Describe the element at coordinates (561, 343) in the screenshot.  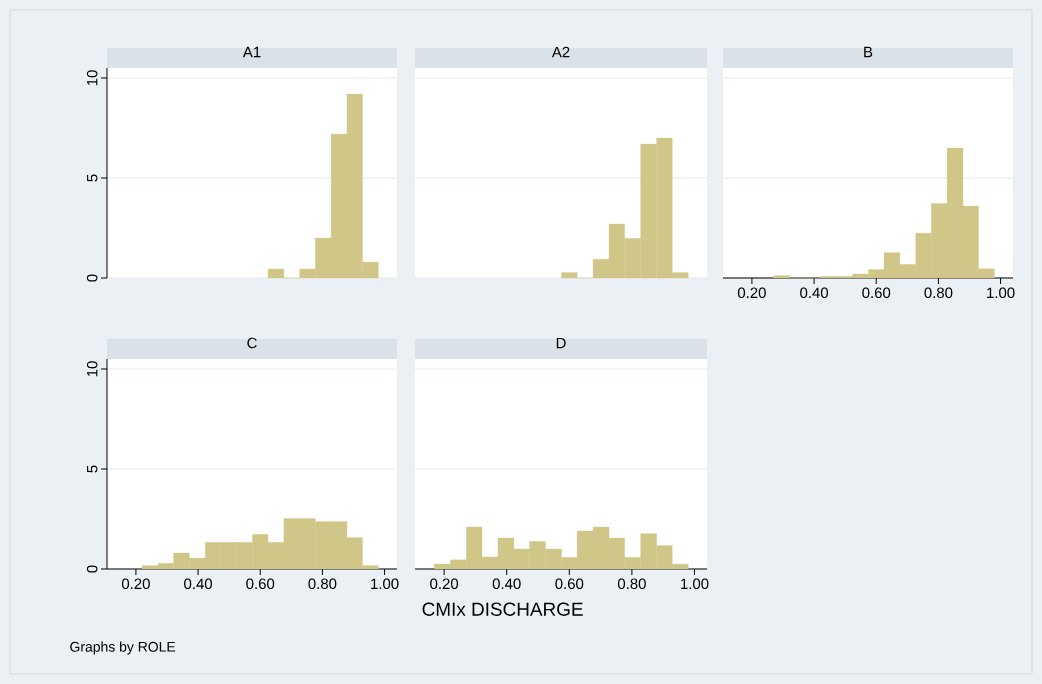
I see `chart-title: D` at that location.